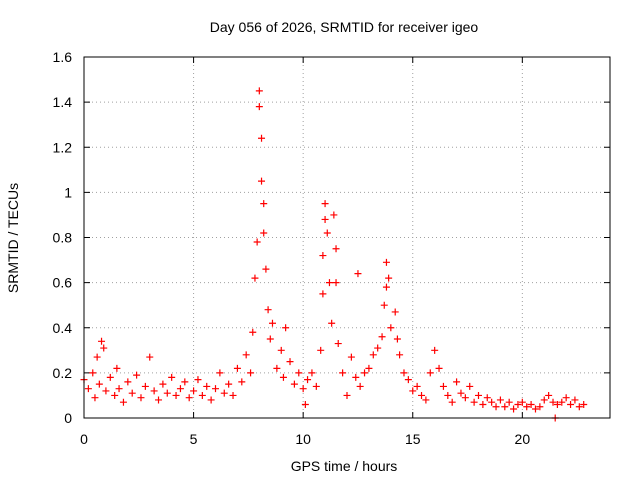 Image resolution: width=640 pixels, height=480 pixels. I want to click on x-tick-label: 20, so click(523, 439).